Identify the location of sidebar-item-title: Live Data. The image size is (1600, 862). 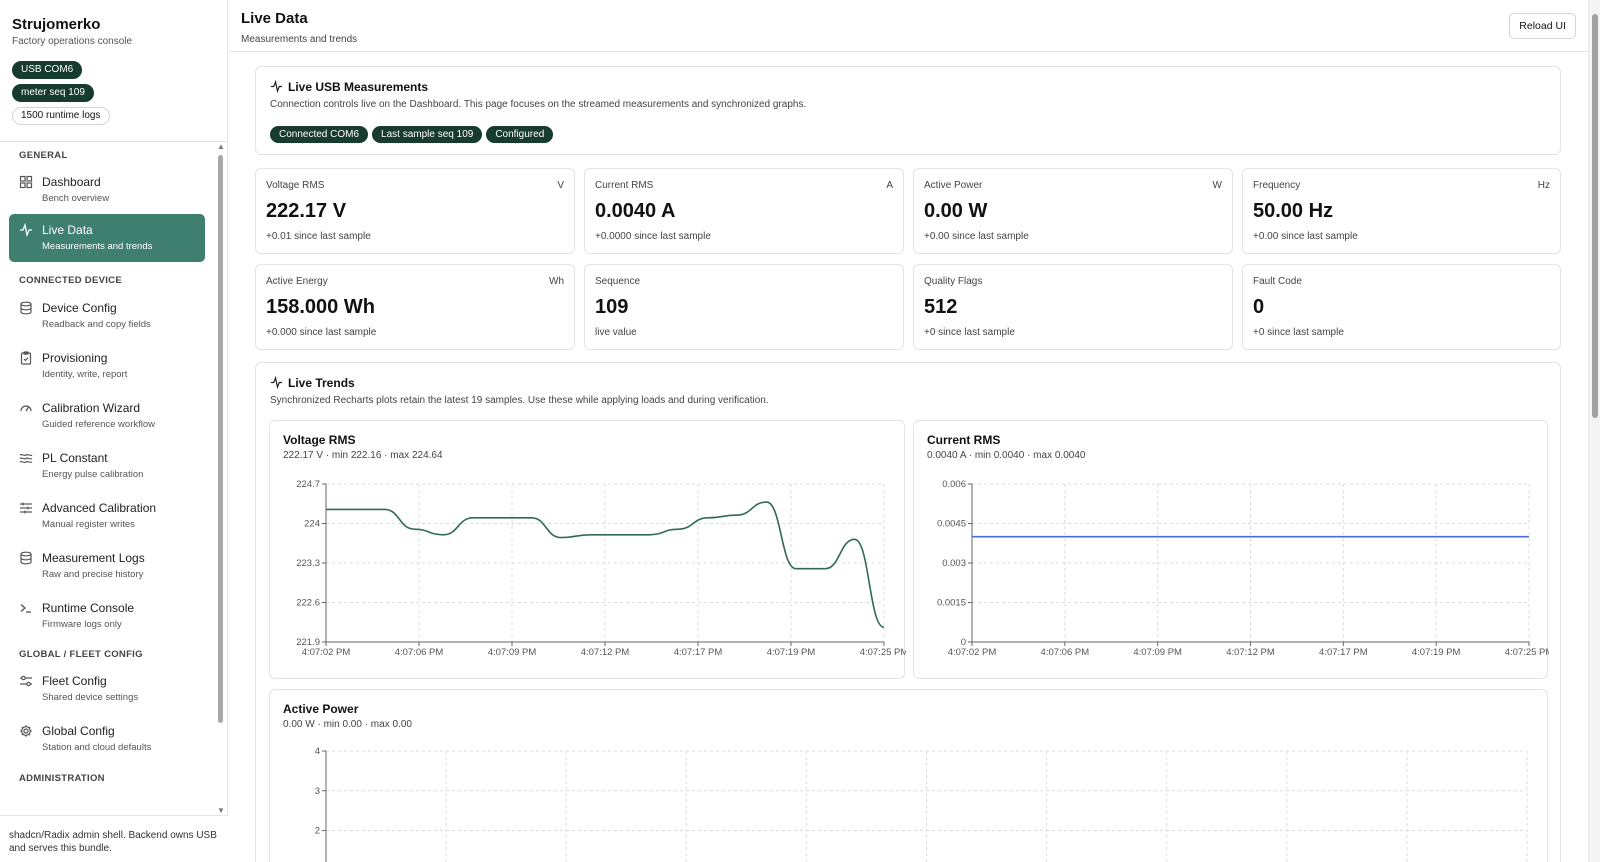
(67, 230).